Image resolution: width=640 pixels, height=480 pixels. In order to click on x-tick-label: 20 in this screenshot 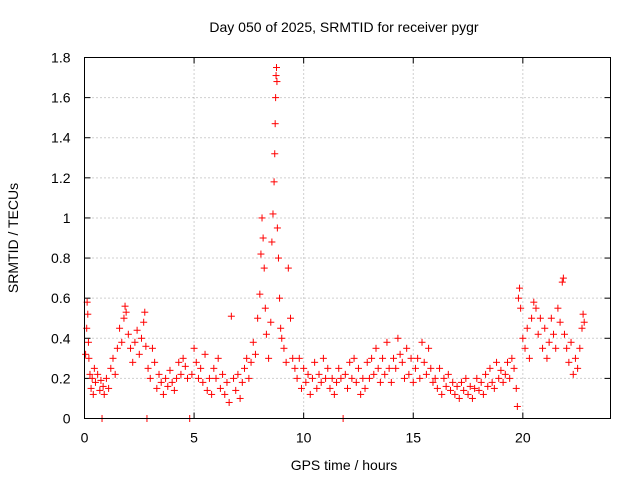, I will do `click(523, 438)`.